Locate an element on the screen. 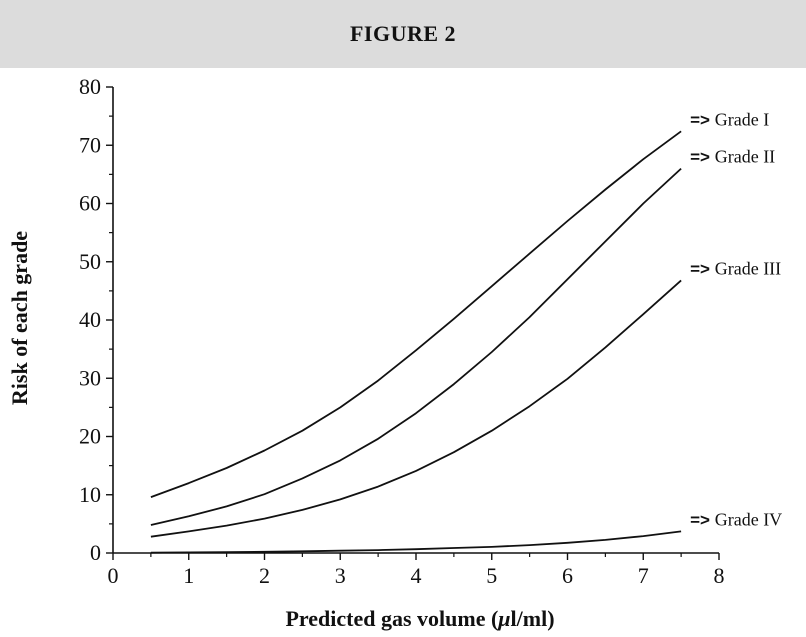  series-label-grade-iii: => Grade III is located at coordinates (735, 268).